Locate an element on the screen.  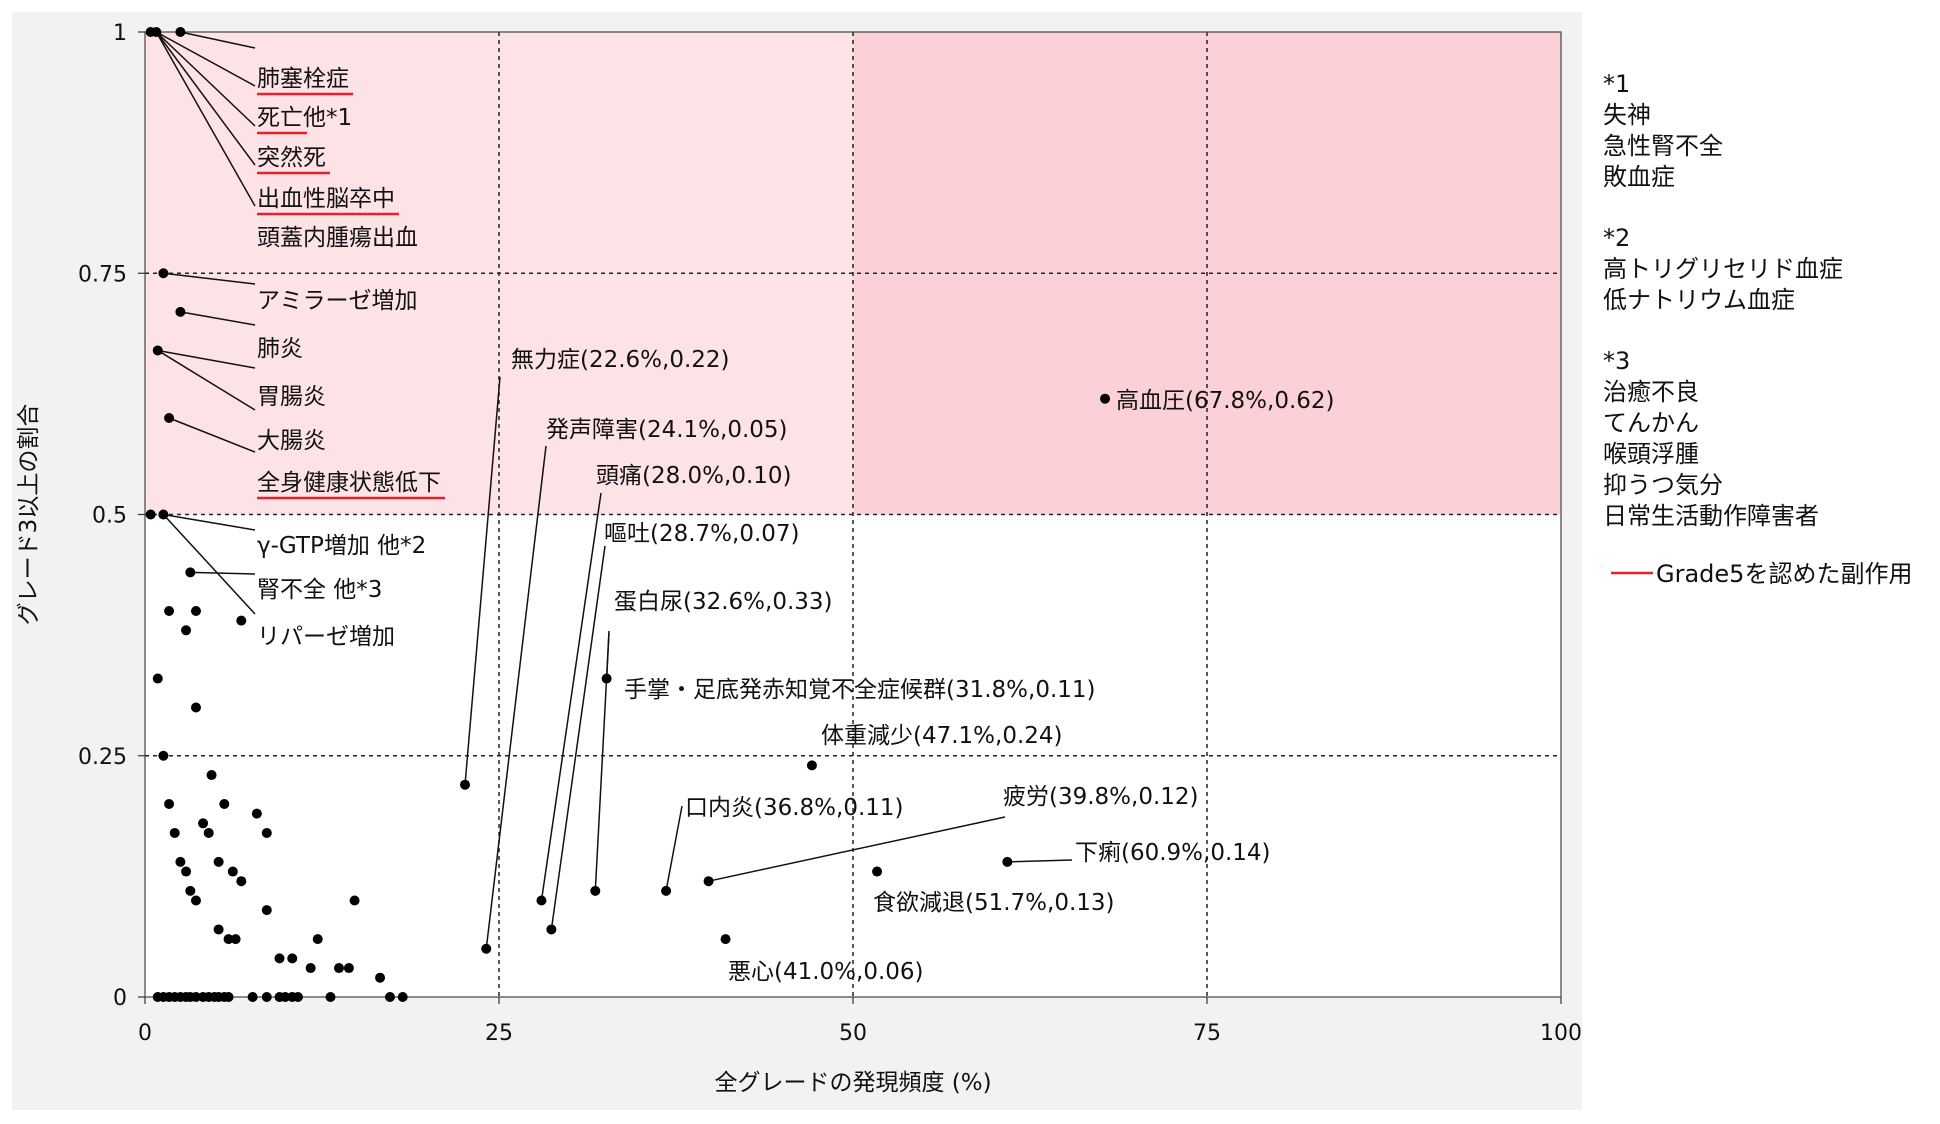
x-tick-label: 100 is located at coordinates (1561, 1033).